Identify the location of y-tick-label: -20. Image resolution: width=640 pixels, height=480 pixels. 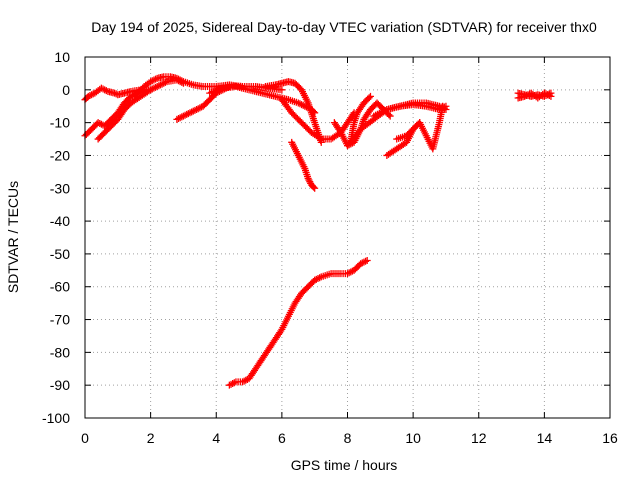
(60, 155).